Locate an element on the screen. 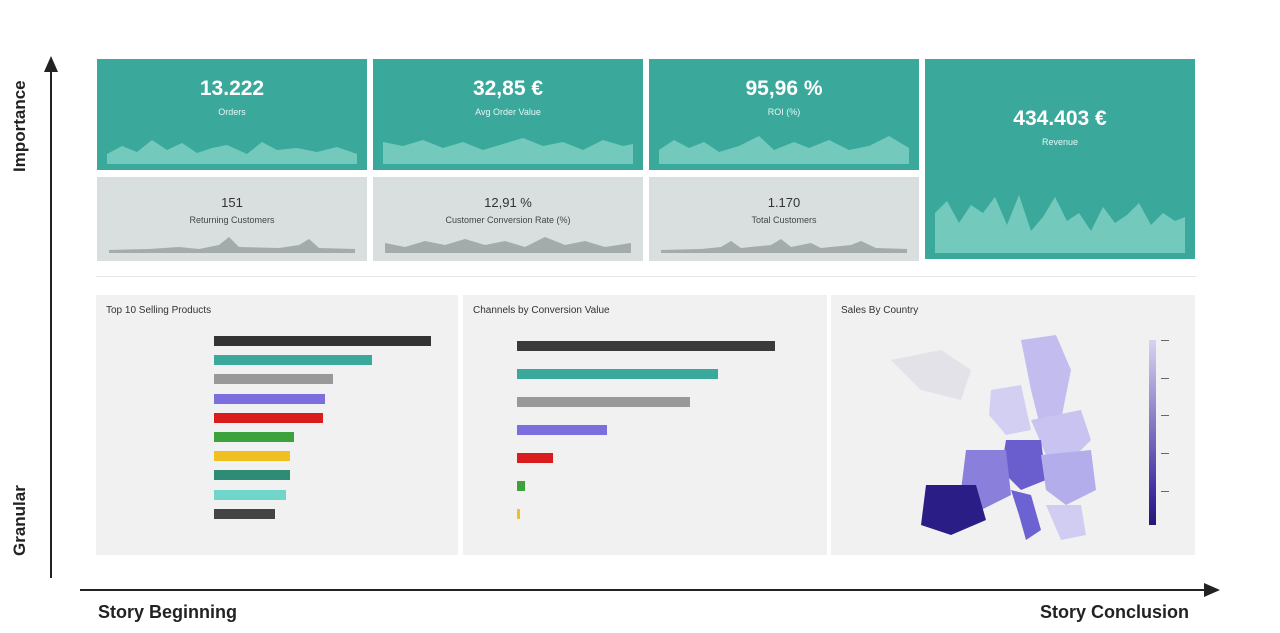  map-color-legend is located at coordinates (1152, 432).